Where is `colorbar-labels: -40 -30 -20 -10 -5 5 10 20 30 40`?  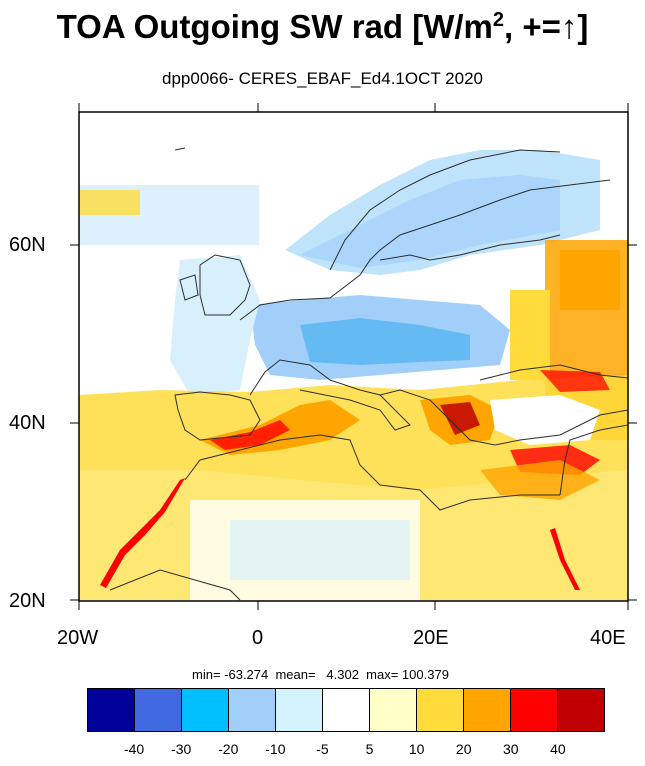
colorbar-labels: -40 -30 -20 -10 -5 5 10 20 30 40 is located at coordinates (322, 751).